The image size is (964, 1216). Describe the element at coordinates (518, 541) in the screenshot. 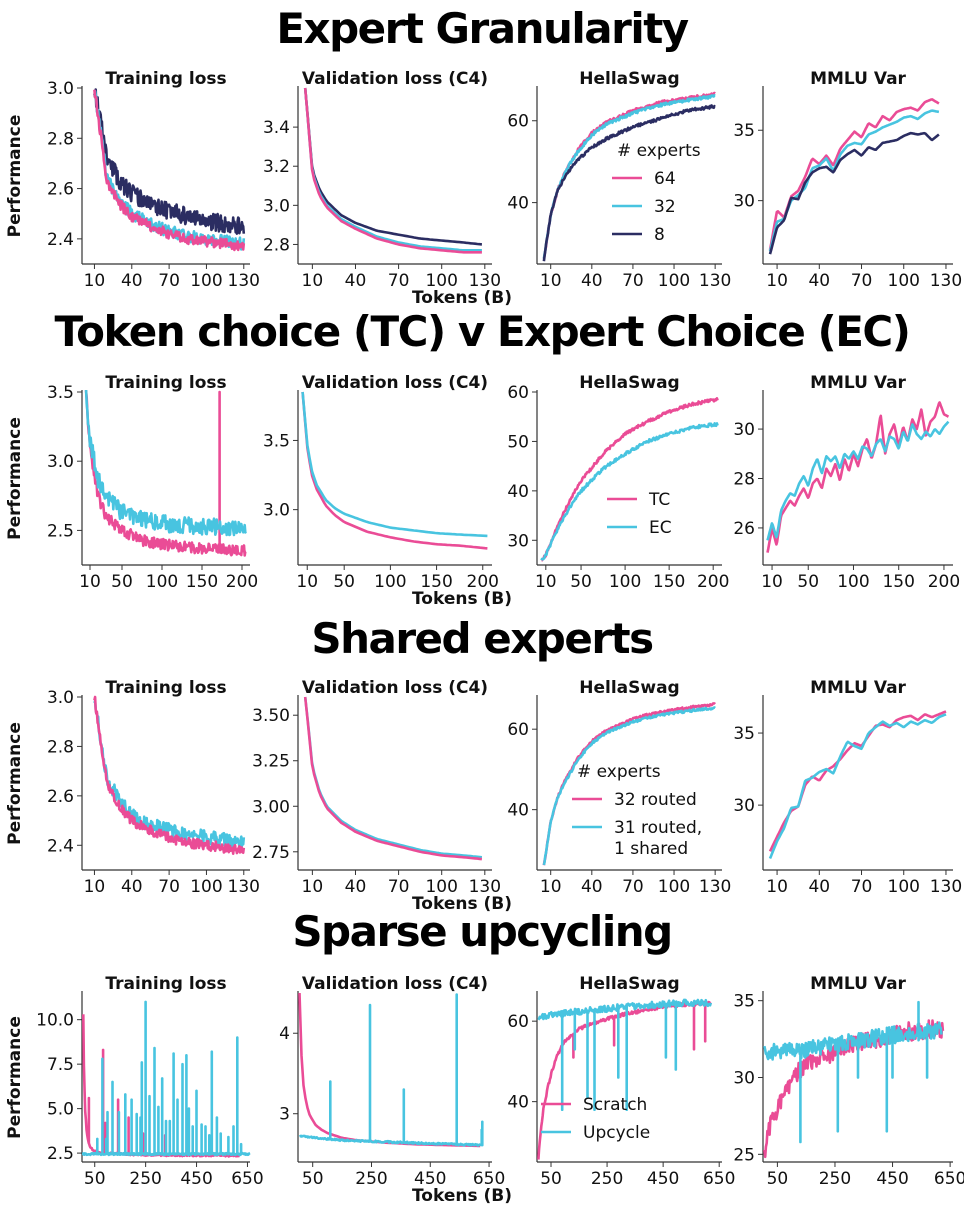

I see `y-tick-label: 30` at that location.